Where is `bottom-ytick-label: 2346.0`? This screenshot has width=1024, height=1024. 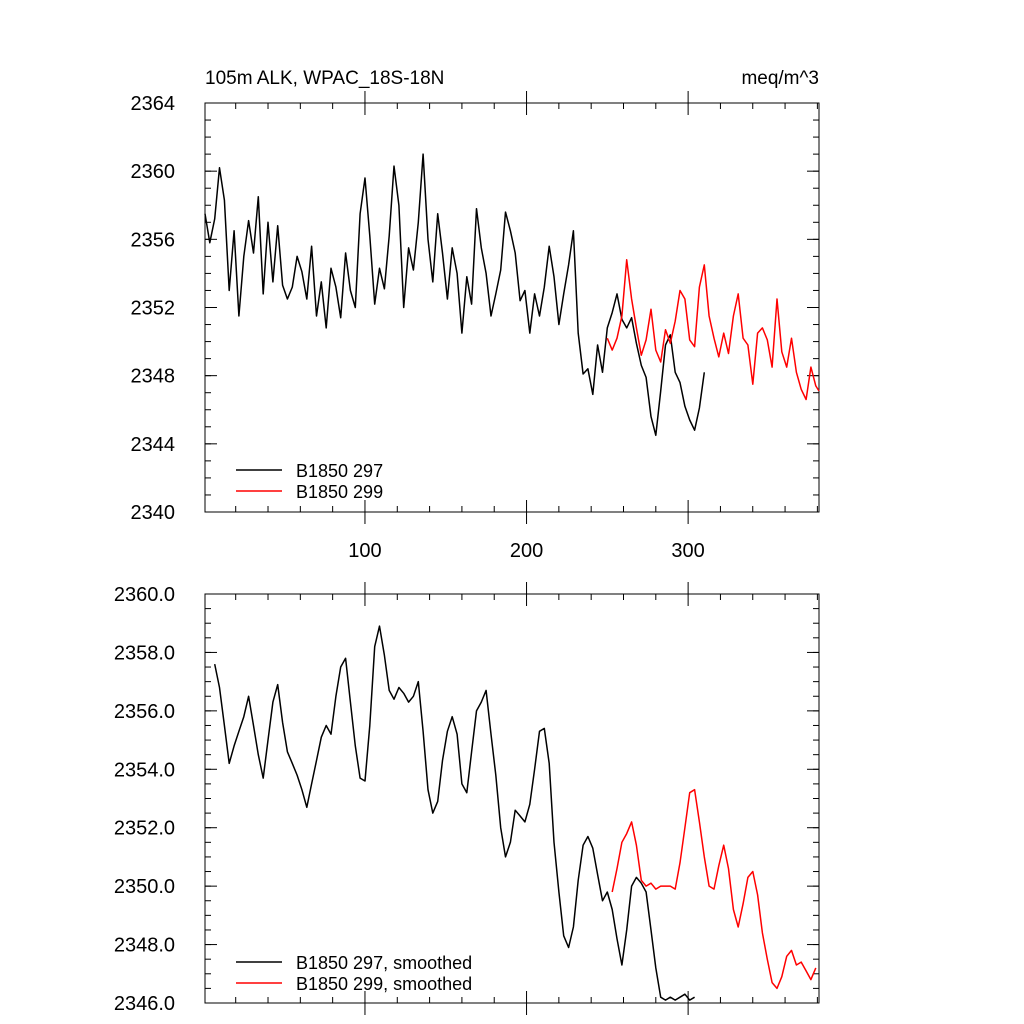 bottom-ytick-label: 2346.0 is located at coordinates (144, 1004).